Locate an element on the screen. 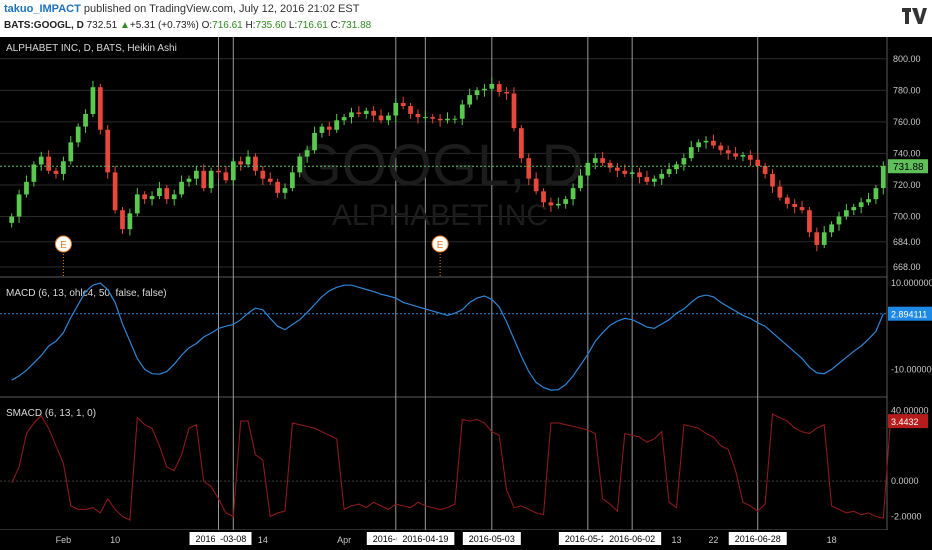  date-tag-label: 2016-06-28 is located at coordinates (758, 539).